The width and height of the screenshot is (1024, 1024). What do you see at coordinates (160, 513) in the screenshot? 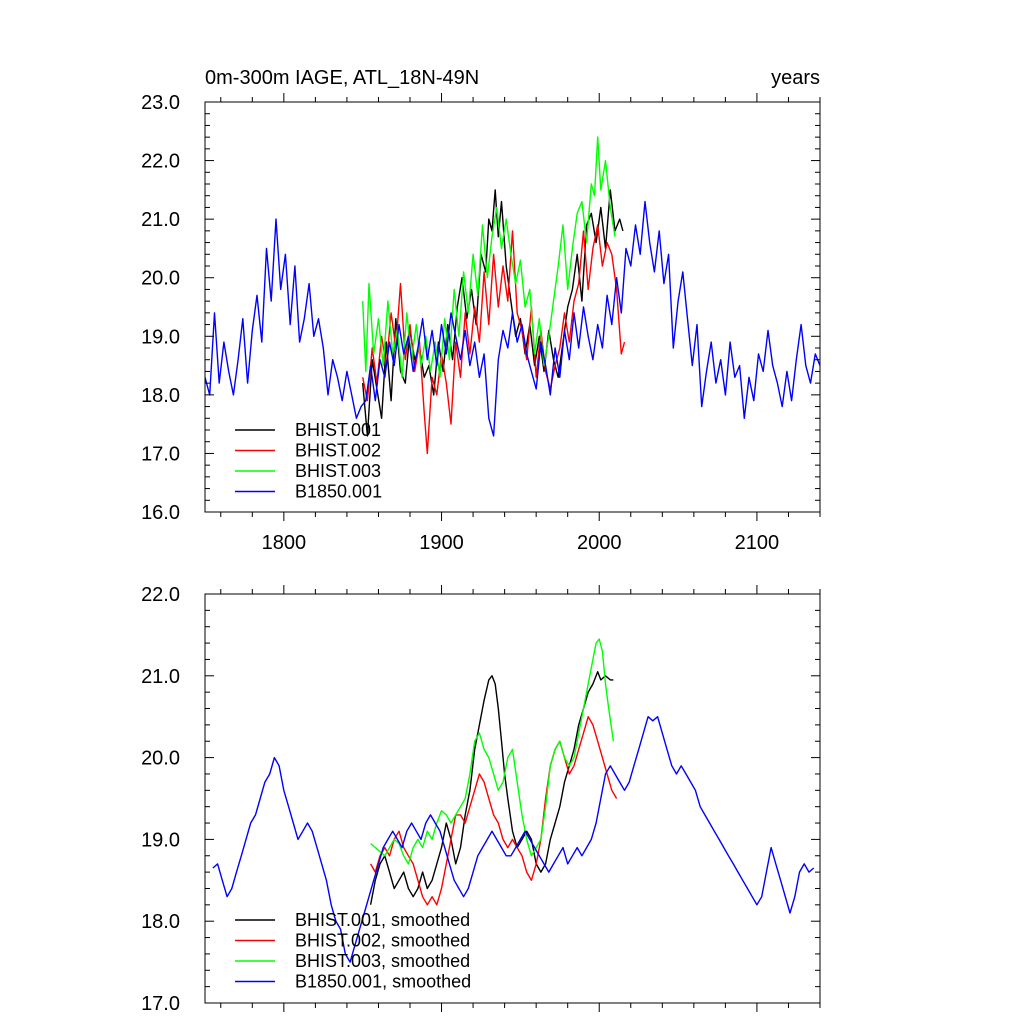
I see `top-y-tick-label: 16.0` at bounding box center [160, 513].